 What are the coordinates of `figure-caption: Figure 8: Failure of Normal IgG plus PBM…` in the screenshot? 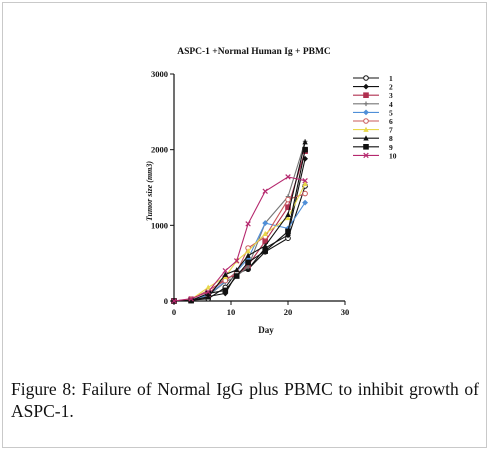 It's located at (245, 400).